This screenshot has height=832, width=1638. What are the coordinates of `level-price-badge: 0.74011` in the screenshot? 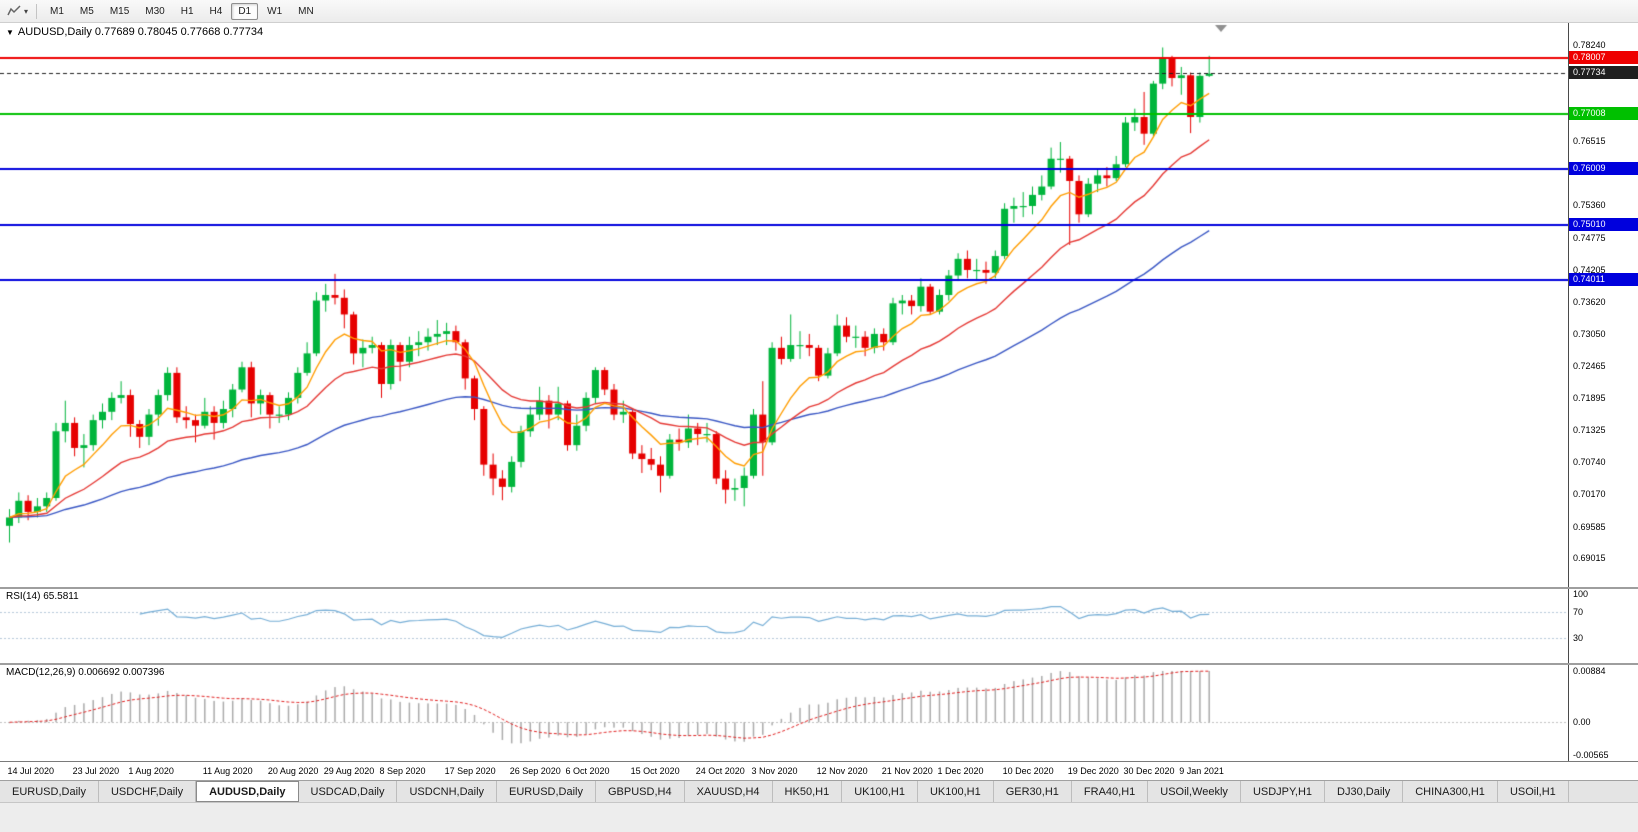 It's located at (1603, 280).